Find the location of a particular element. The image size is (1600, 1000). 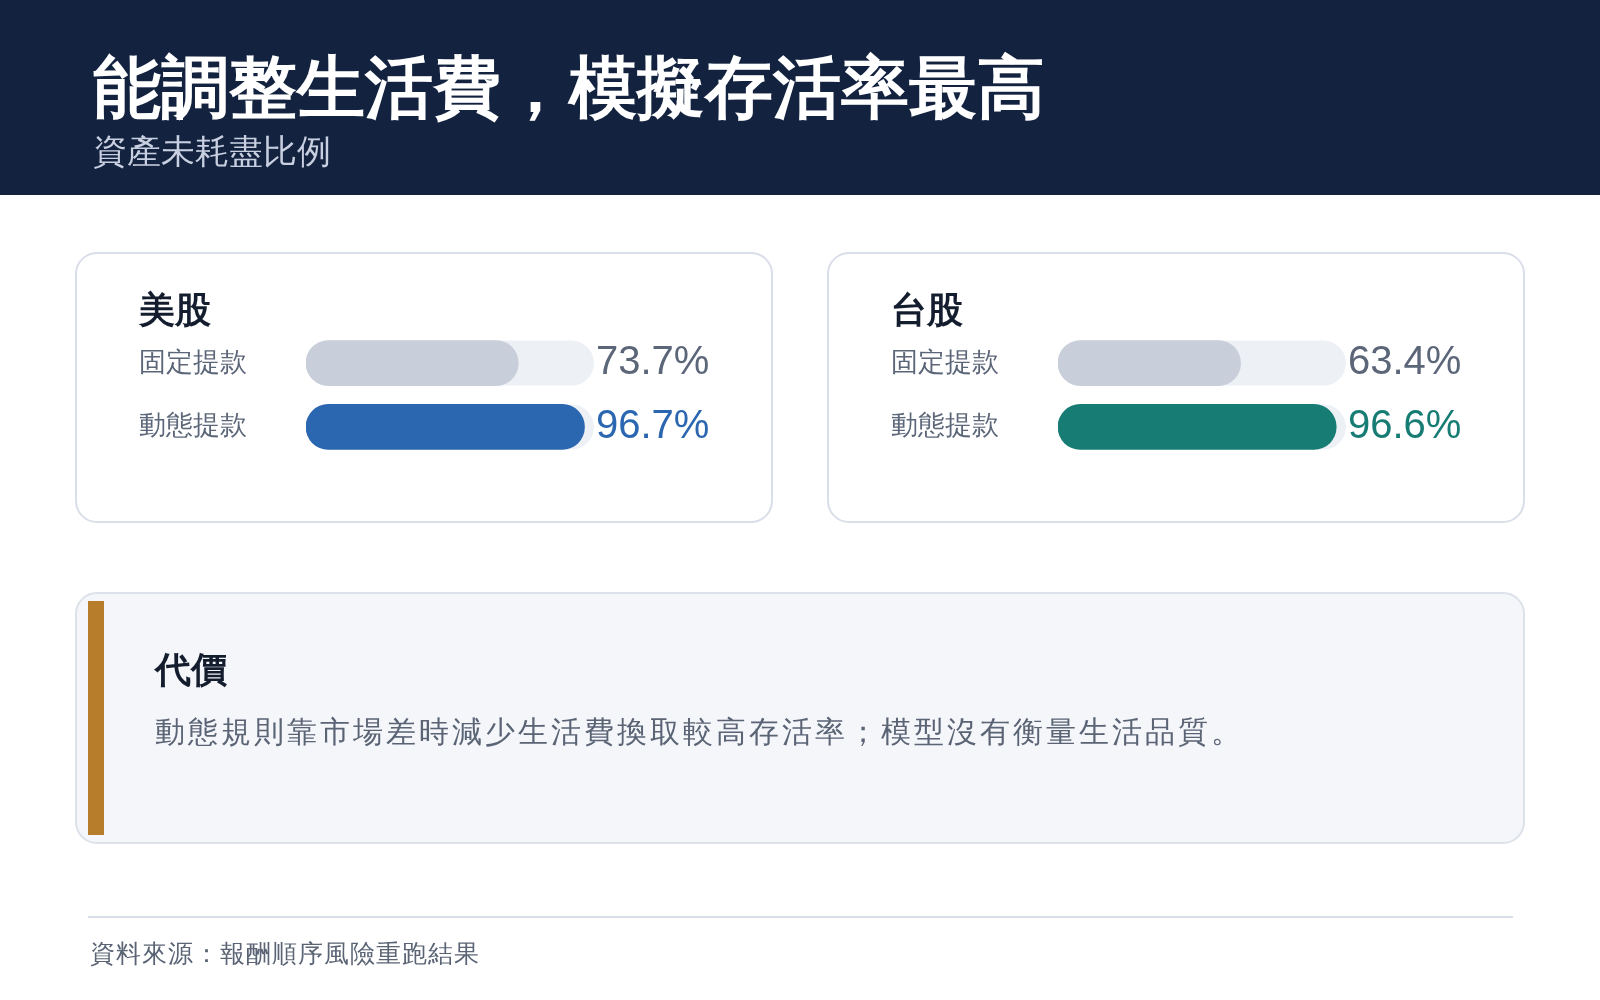

chart-title: 美股 is located at coordinates (175, 309).